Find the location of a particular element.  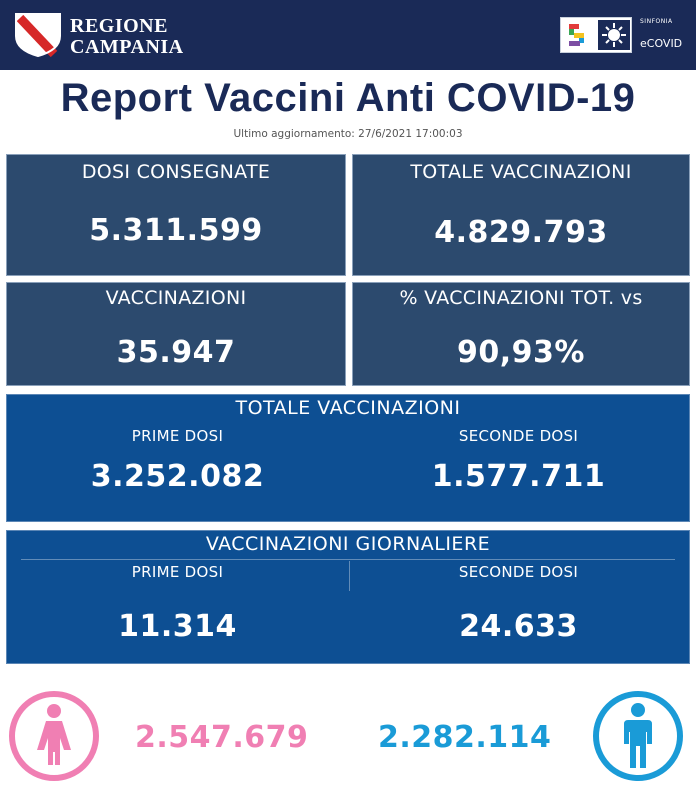

heading-divider is located at coordinates (348, 559).